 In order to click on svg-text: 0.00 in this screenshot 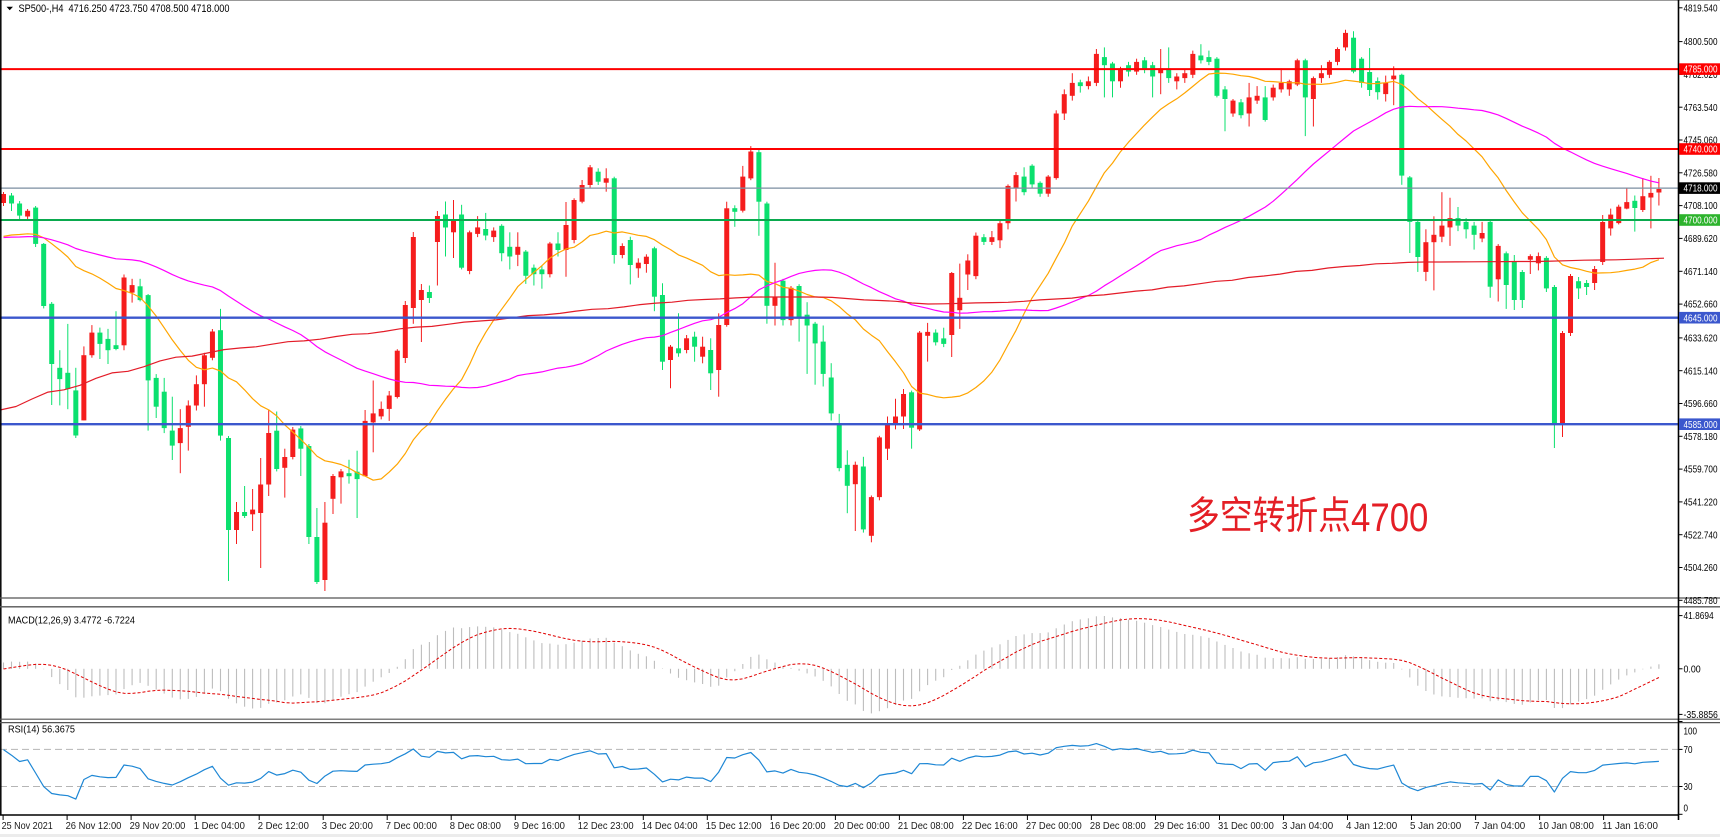, I will do `click(1692, 669)`.